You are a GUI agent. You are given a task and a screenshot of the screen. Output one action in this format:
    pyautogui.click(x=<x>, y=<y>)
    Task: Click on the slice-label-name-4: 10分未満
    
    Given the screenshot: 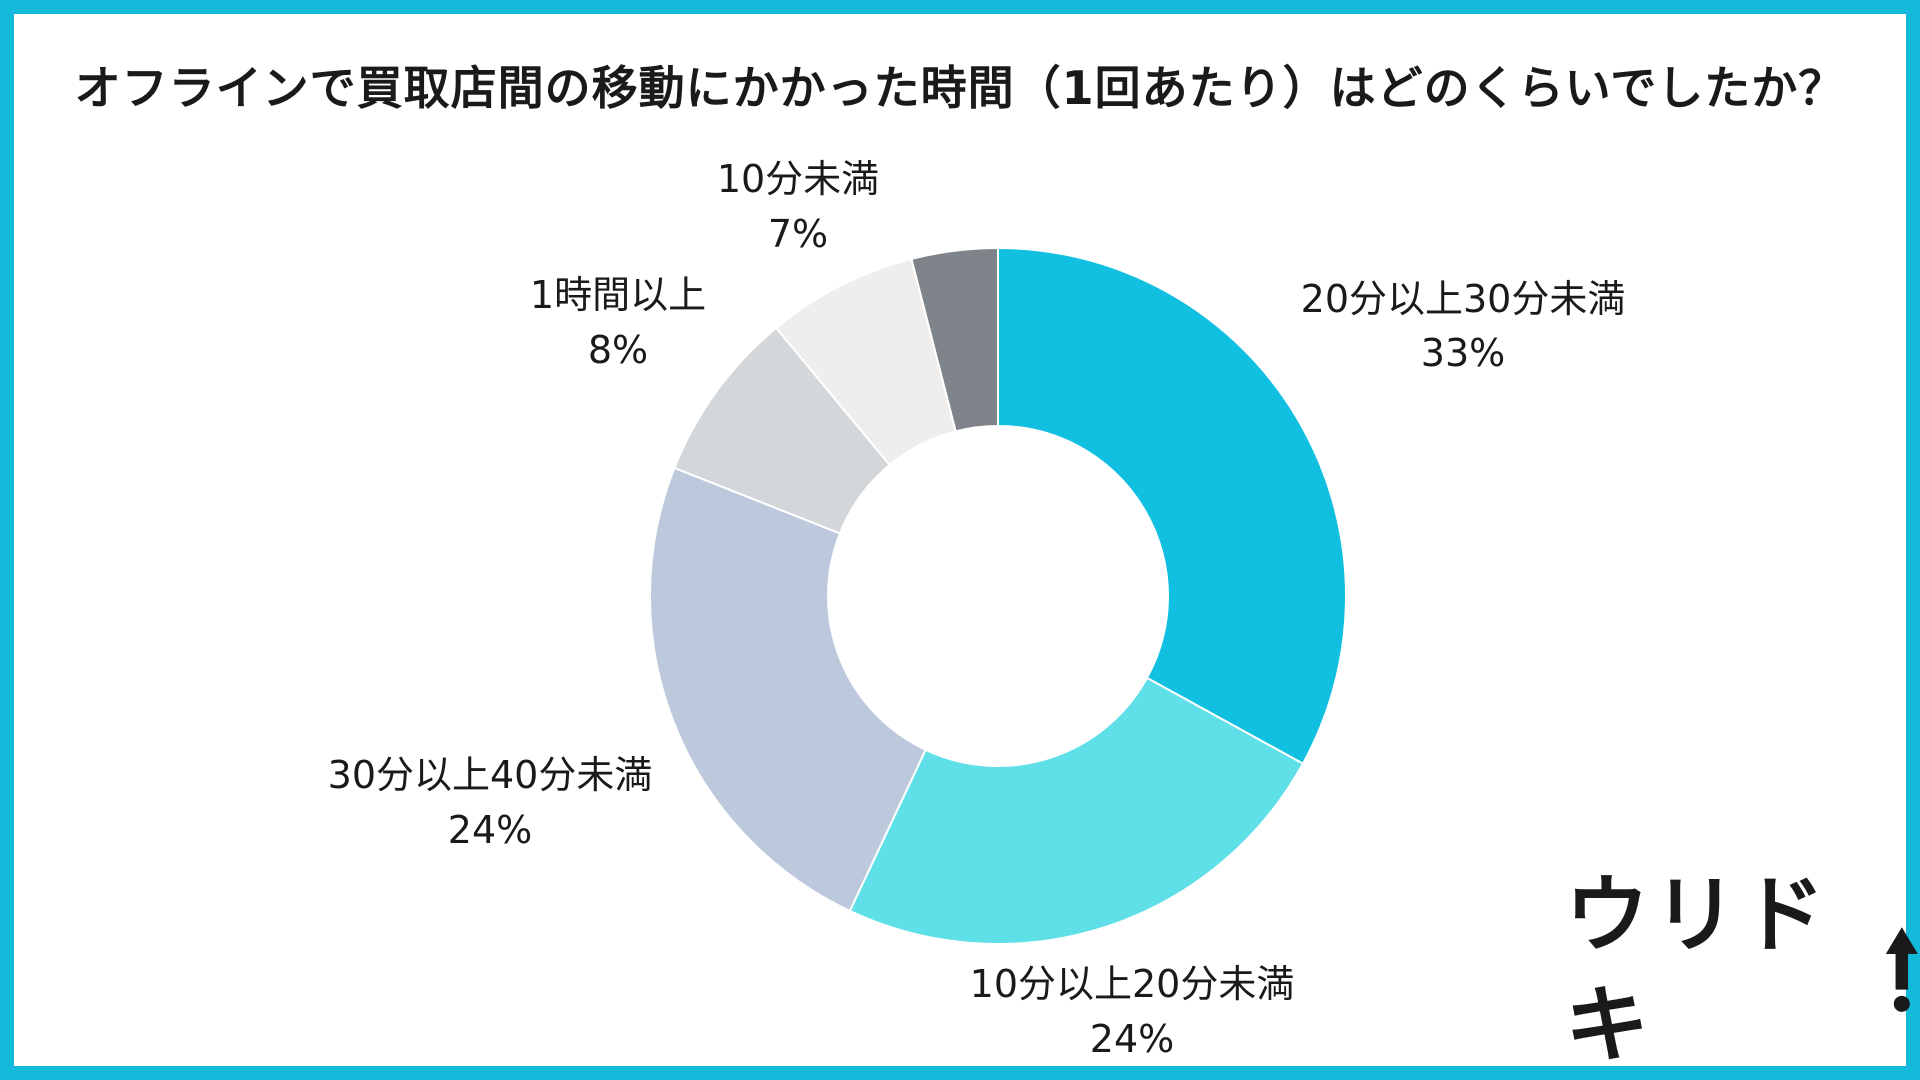 What is the action you would take?
    pyautogui.click(x=798, y=179)
    